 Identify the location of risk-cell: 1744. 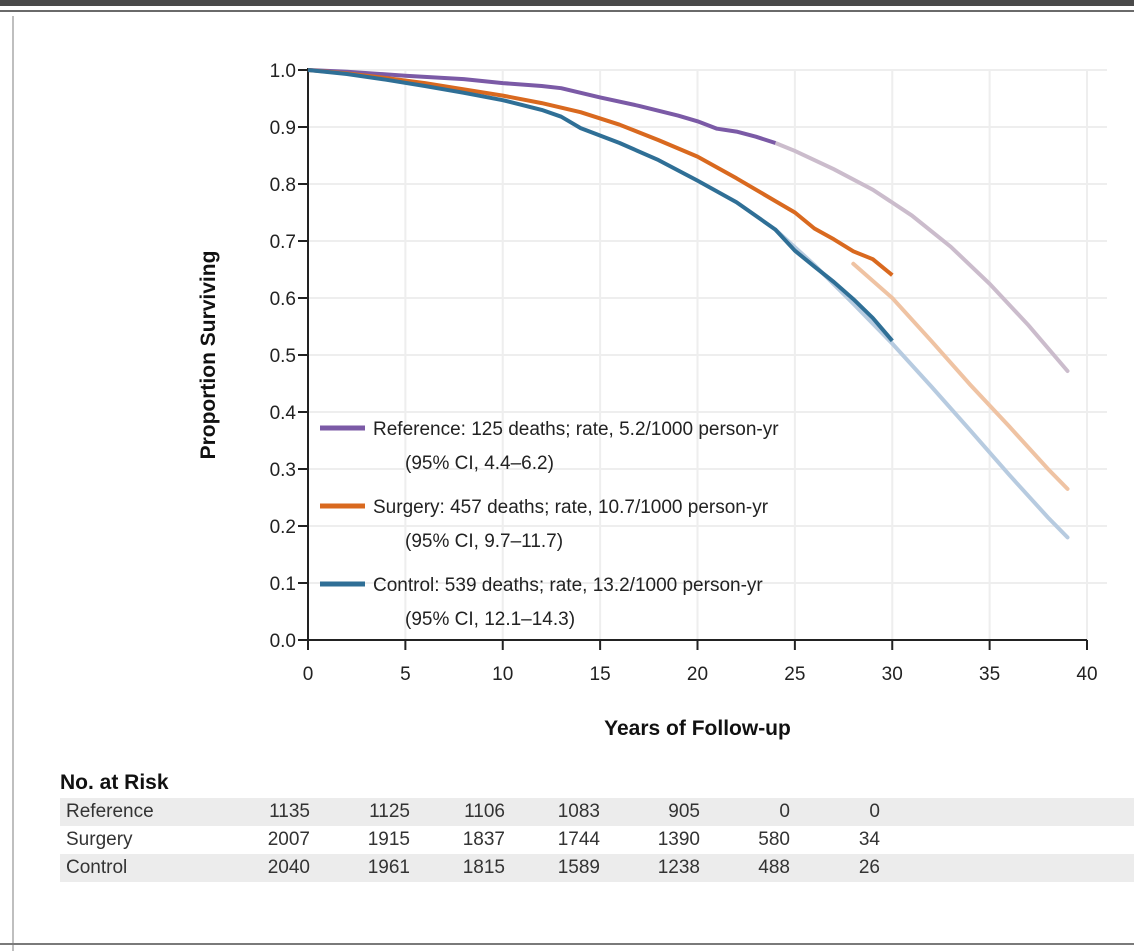
(578, 839).